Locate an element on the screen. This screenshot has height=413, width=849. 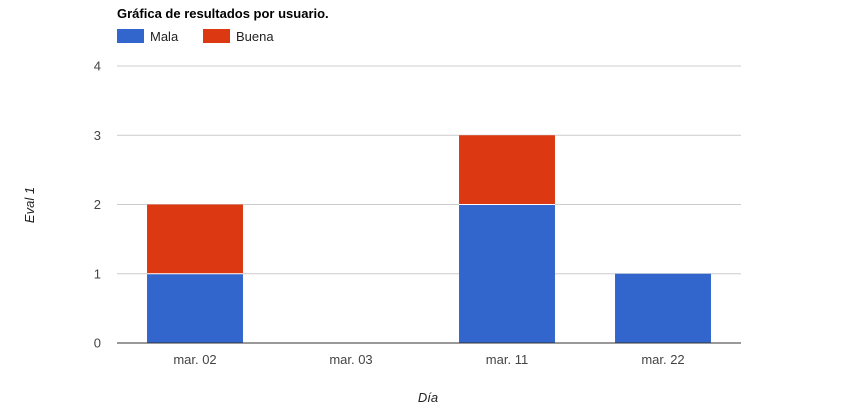
legend-item-mala: Mala is located at coordinates (148, 36).